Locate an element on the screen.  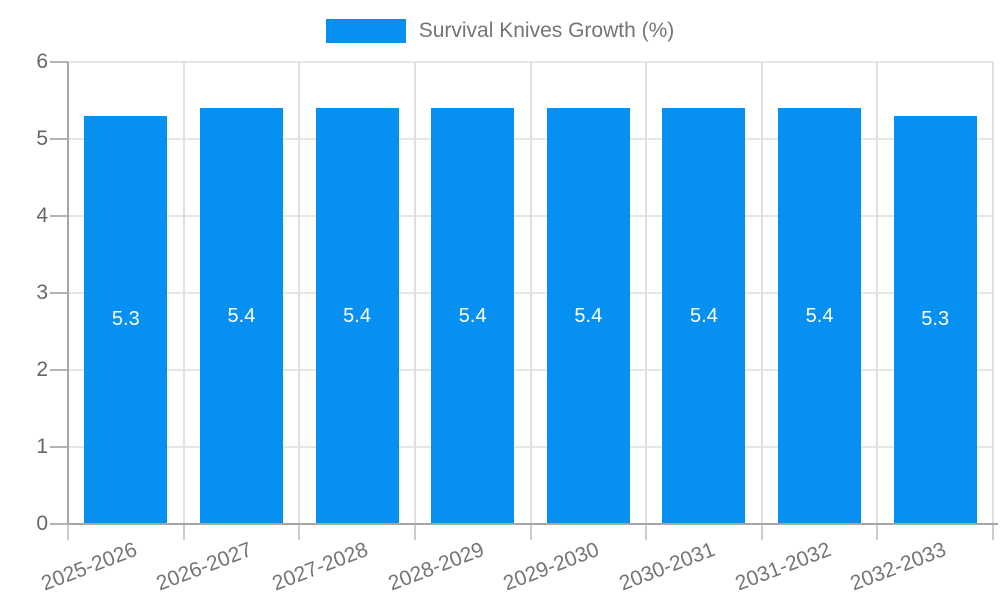
y-axis-label: 1 is located at coordinates (42, 446).